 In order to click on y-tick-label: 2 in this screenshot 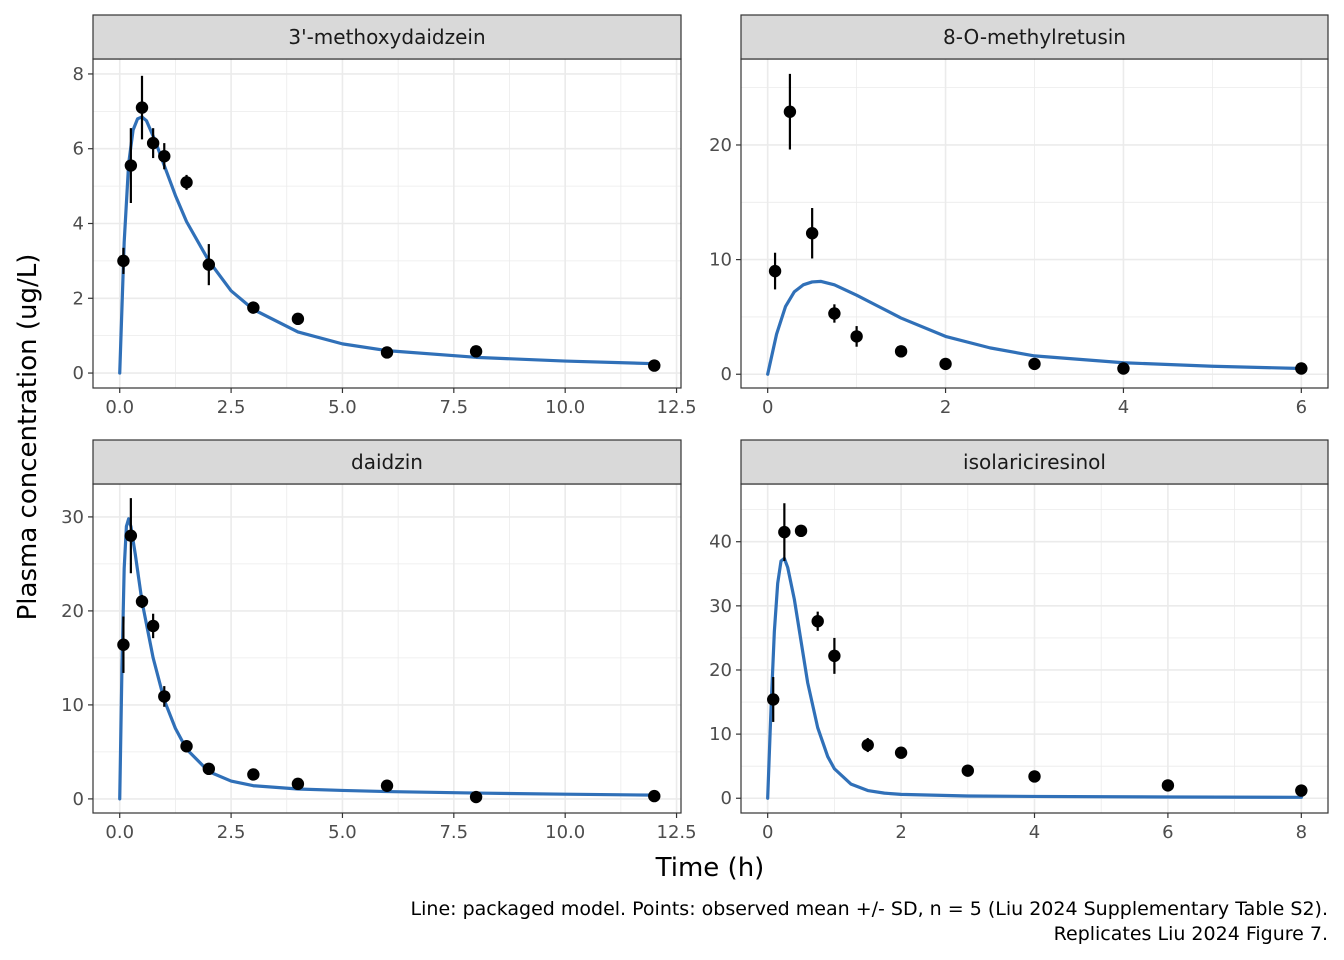, I will do `click(78, 298)`.